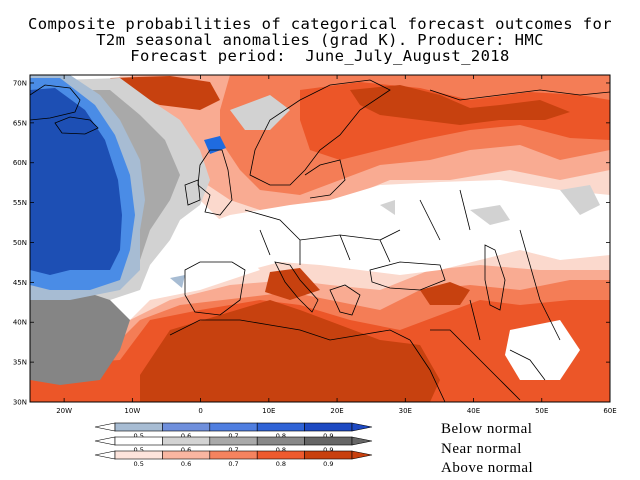 The image size is (640, 480). Describe the element at coordinates (20, 83) in the screenshot. I see `lat-tick-label: 70N` at that location.